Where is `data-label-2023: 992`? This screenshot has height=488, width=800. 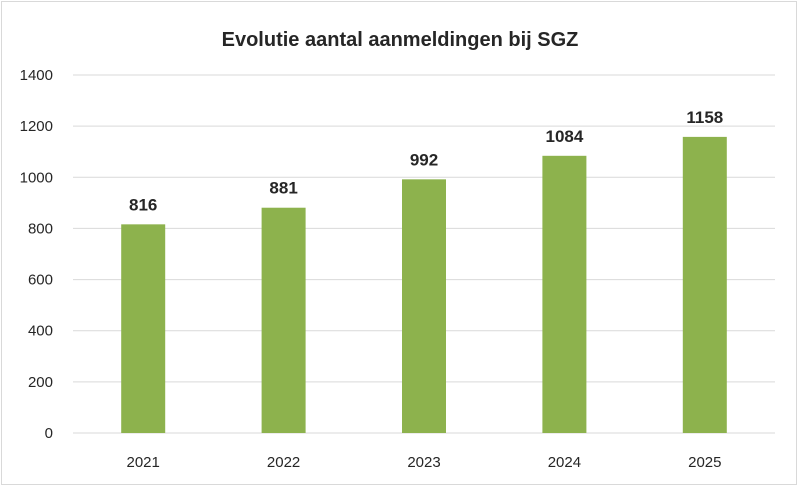 data-label-2023: 992 is located at coordinates (424, 159).